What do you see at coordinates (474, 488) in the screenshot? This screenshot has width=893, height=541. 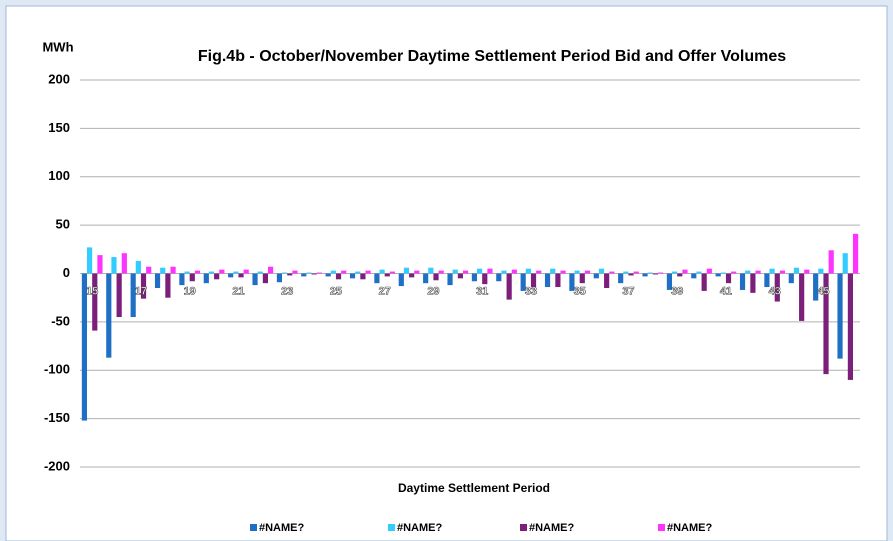 I see `x-axis-title: Daytime Settlement Period` at bounding box center [474, 488].